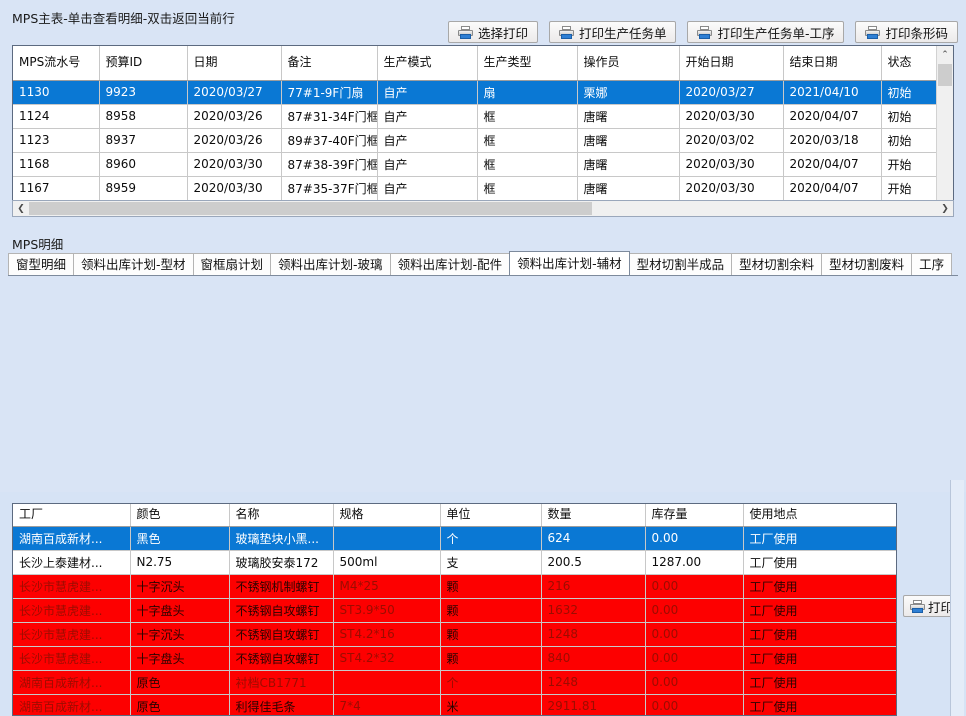 The width and height of the screenshot is (966, 716). What do you see at coordinates (232, 264) in the screenshot?
I see `tab-window-frame-sash-plan: 窗框扇计划` at bounding box center [232, 264].